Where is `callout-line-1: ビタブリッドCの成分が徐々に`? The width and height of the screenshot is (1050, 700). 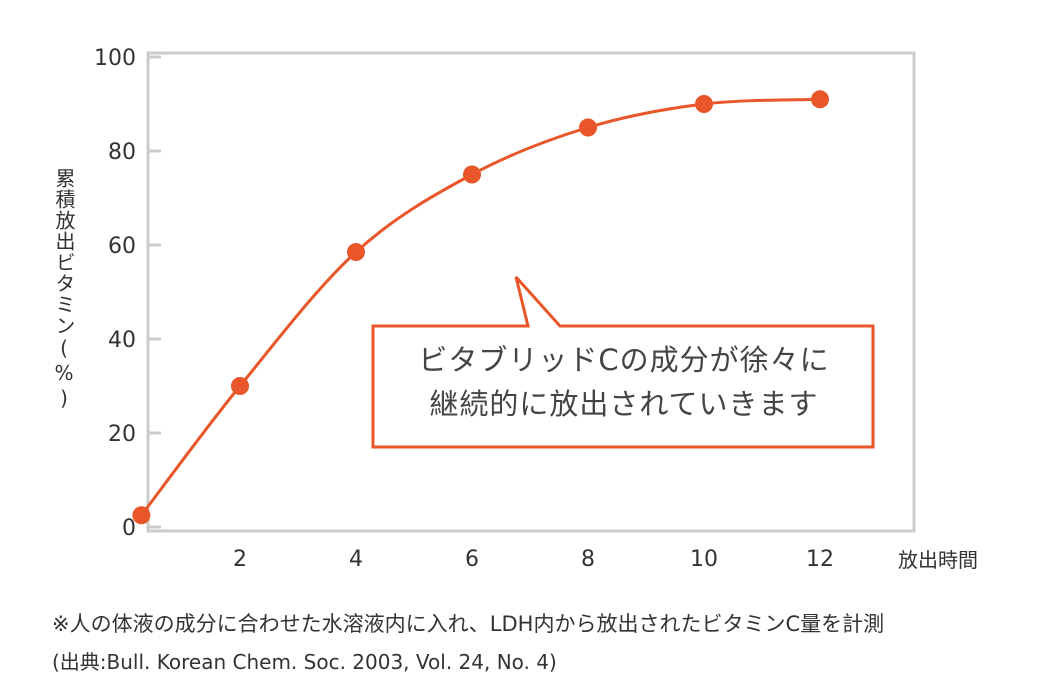 callout-line-1: ビタブリッドCの成分が徐々に is located at coordinates (624, 360).